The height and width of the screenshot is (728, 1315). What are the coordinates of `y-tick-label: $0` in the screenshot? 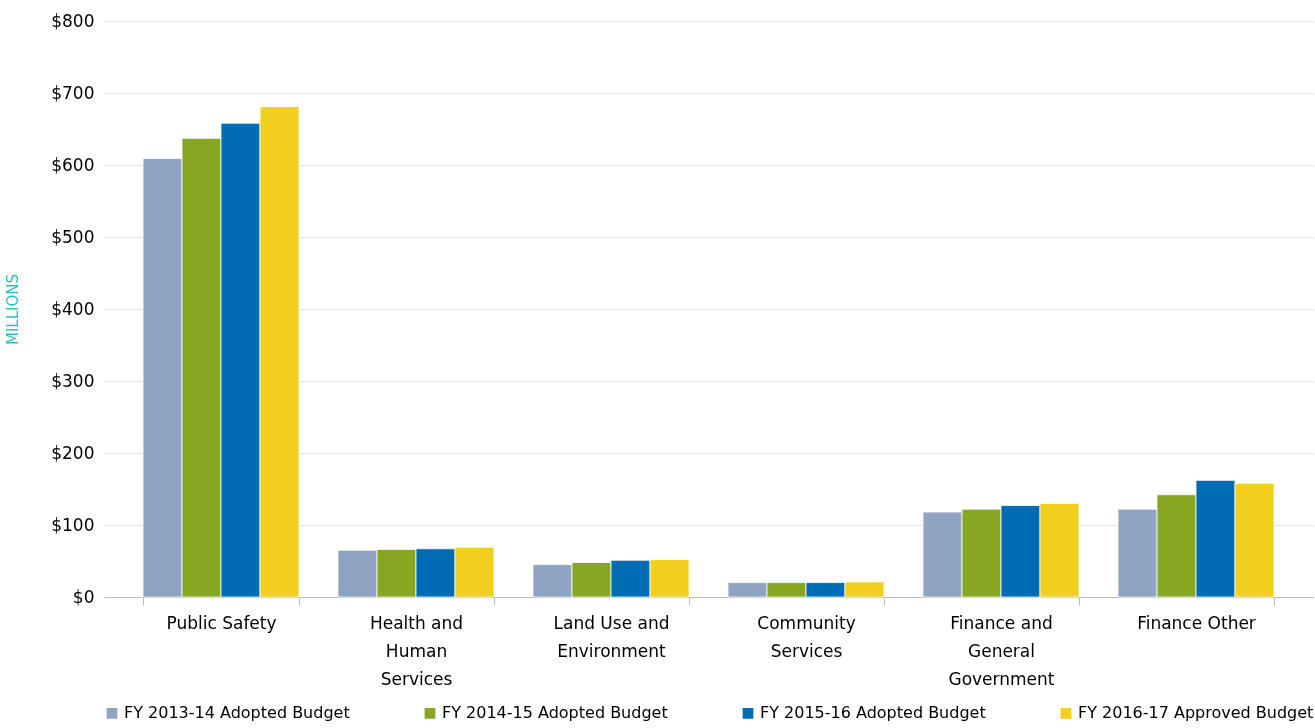 It's located at (83, 596).